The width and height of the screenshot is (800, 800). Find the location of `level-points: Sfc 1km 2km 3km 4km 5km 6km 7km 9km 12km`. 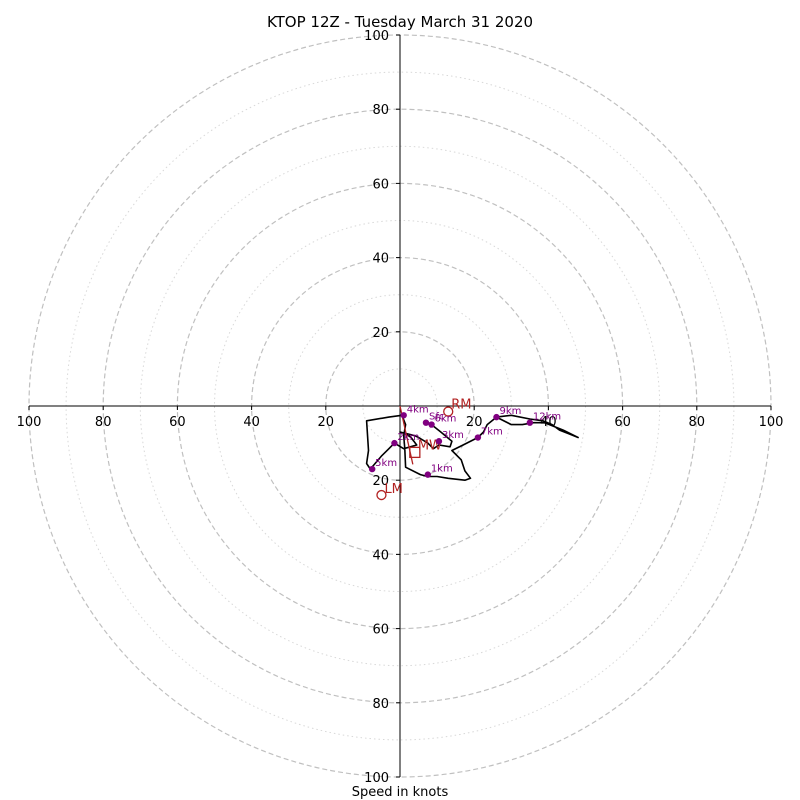

level-points: Sfc 1km 2km 3km 4km 5km 6km 7km 9km 12km is located at coordinates (464, 441).